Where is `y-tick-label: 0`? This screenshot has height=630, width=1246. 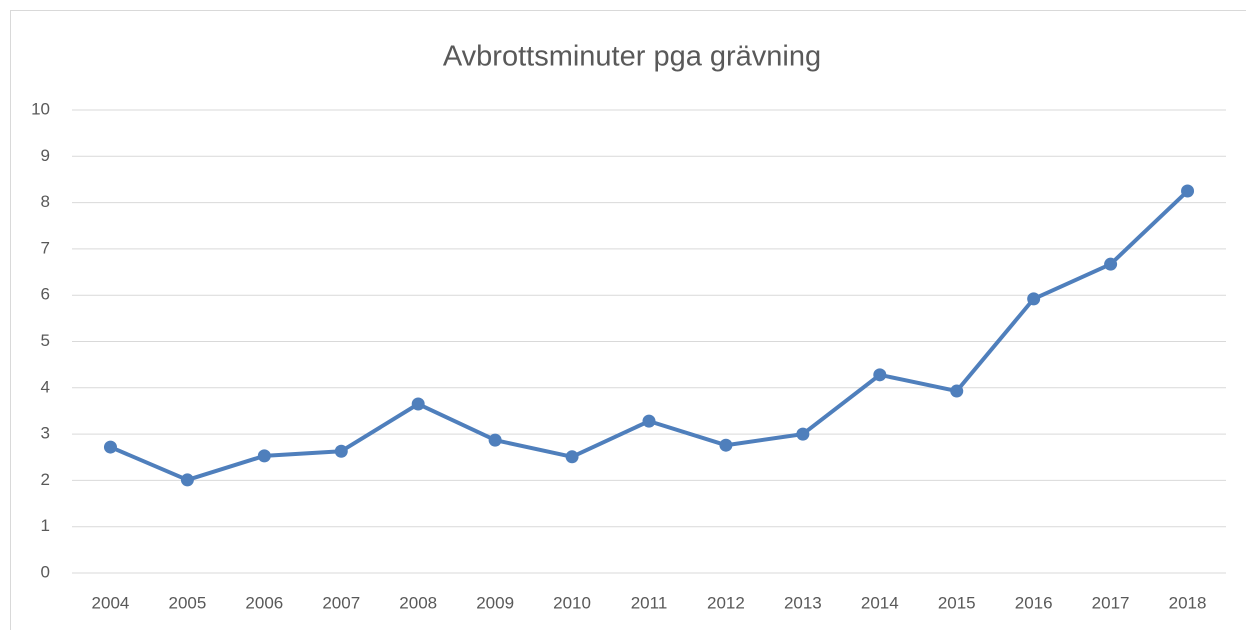 y-tick-label: 0 is located at coordinates (45, 571).